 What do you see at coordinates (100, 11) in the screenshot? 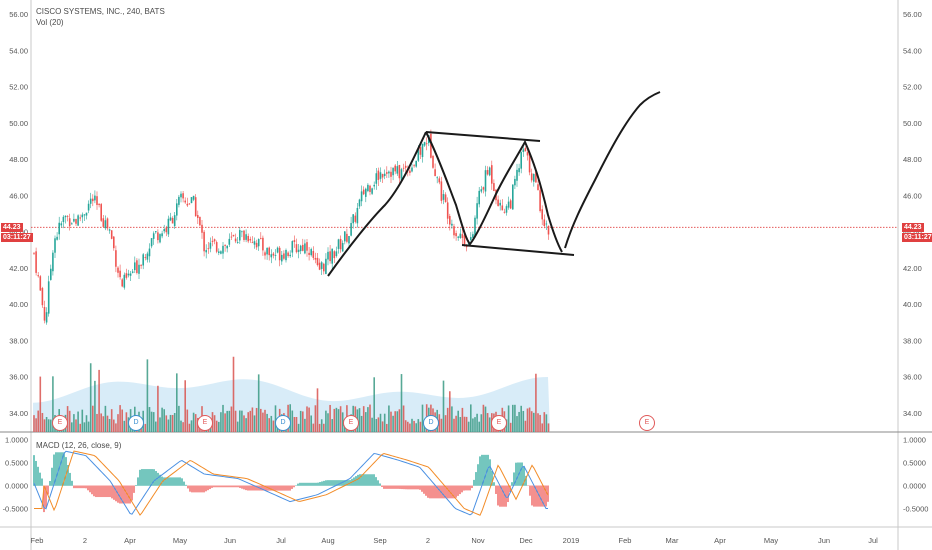
I see `chart-title: CISCO SYSTEMS, INC., 240, BATS` at bounding box center [100, 11].